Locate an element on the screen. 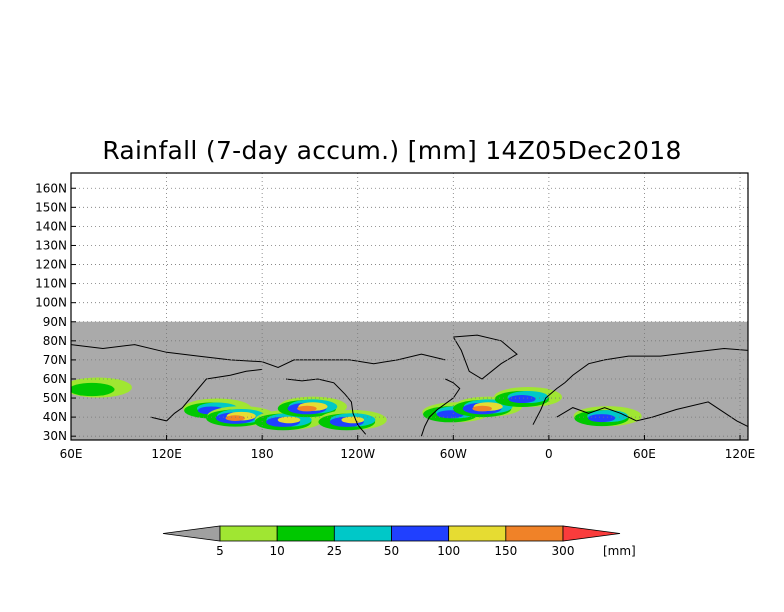 This screenshot has height=612, width=784. lon-axis: 60E 120E 180 120W 60W 0 60E 120E is located at coordinates (408, 448).